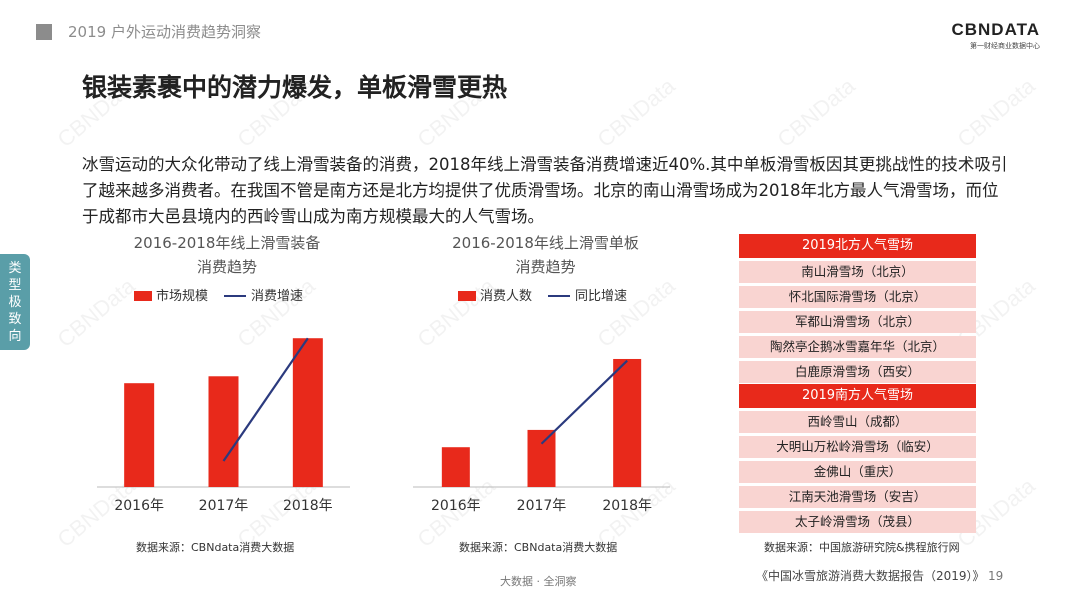  I want to click on chart2-source: 数据来源：CBNdata消费大数据, so click(538, 547).